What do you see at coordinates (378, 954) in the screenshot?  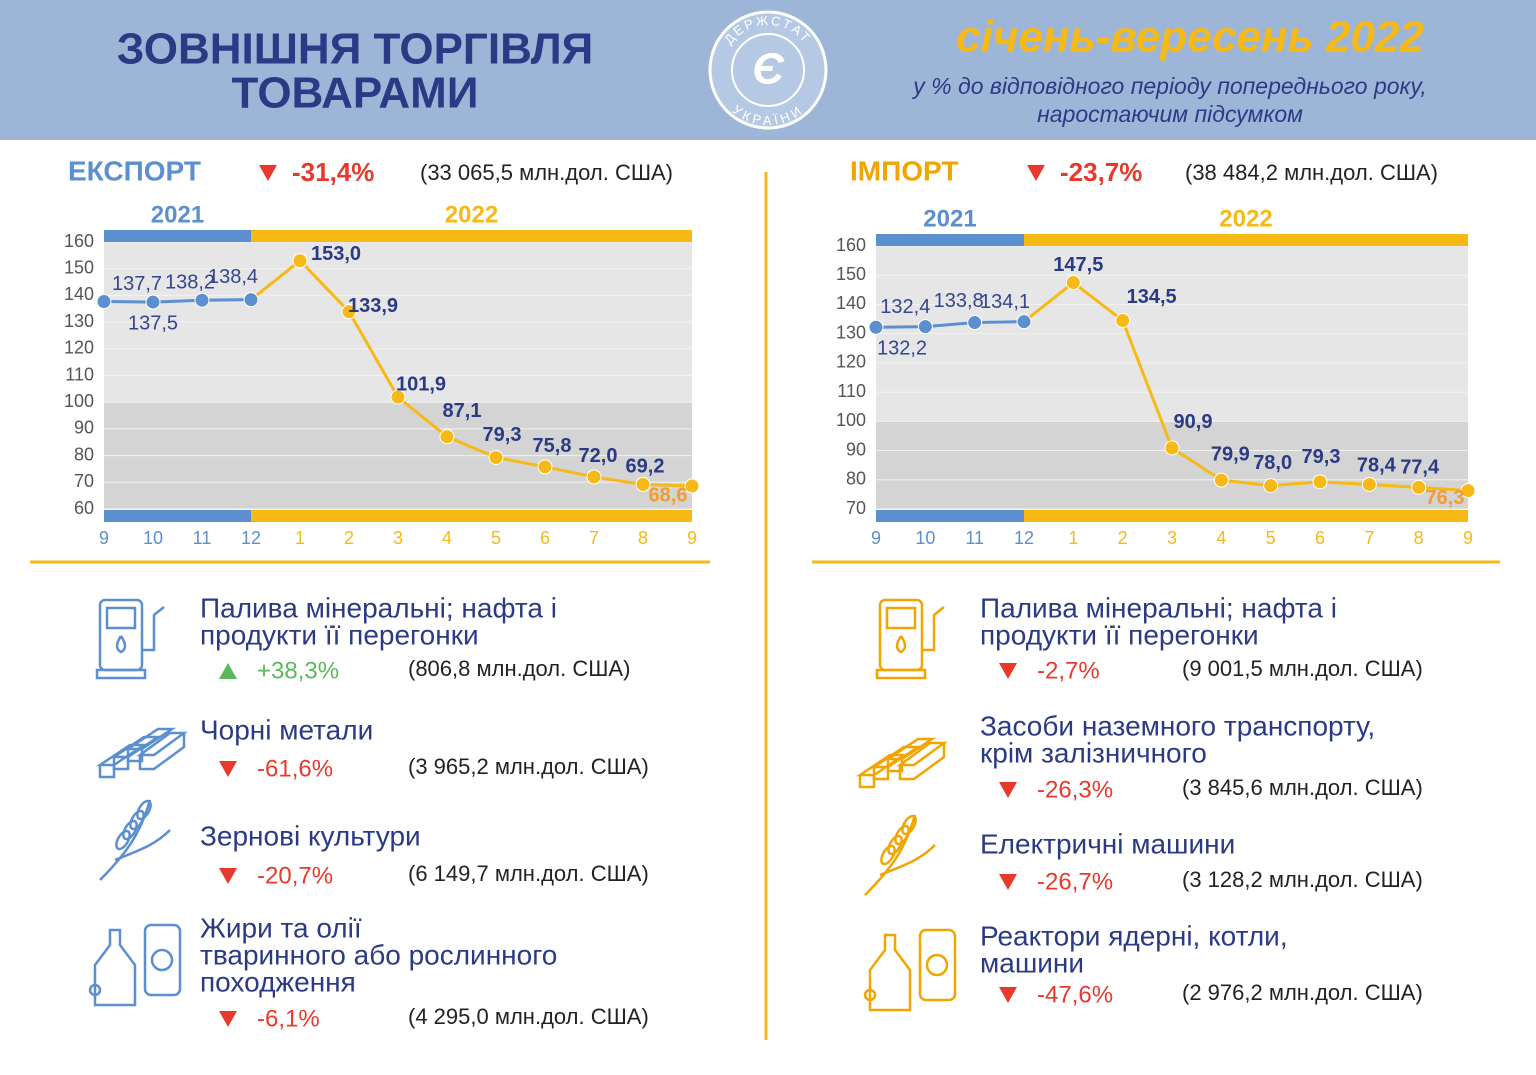 I see `item-title: тваринного або рослинного` at bounding box center [378, 954].